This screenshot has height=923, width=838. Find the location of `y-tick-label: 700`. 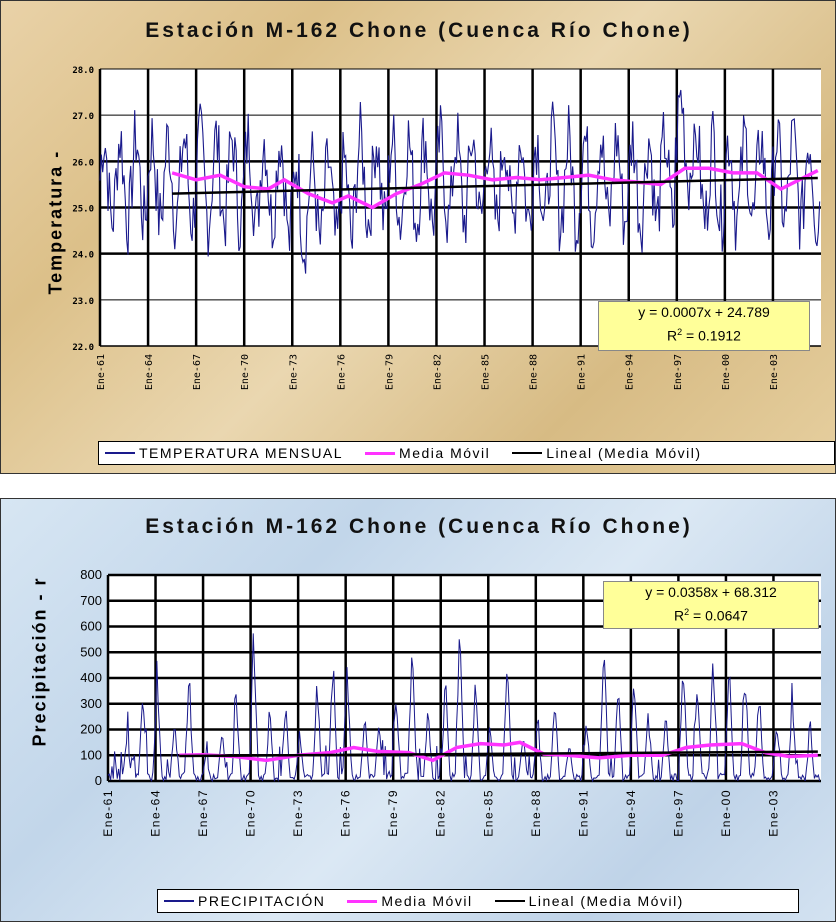

y-tick-label: 700 is located at coordinates (91, 600).